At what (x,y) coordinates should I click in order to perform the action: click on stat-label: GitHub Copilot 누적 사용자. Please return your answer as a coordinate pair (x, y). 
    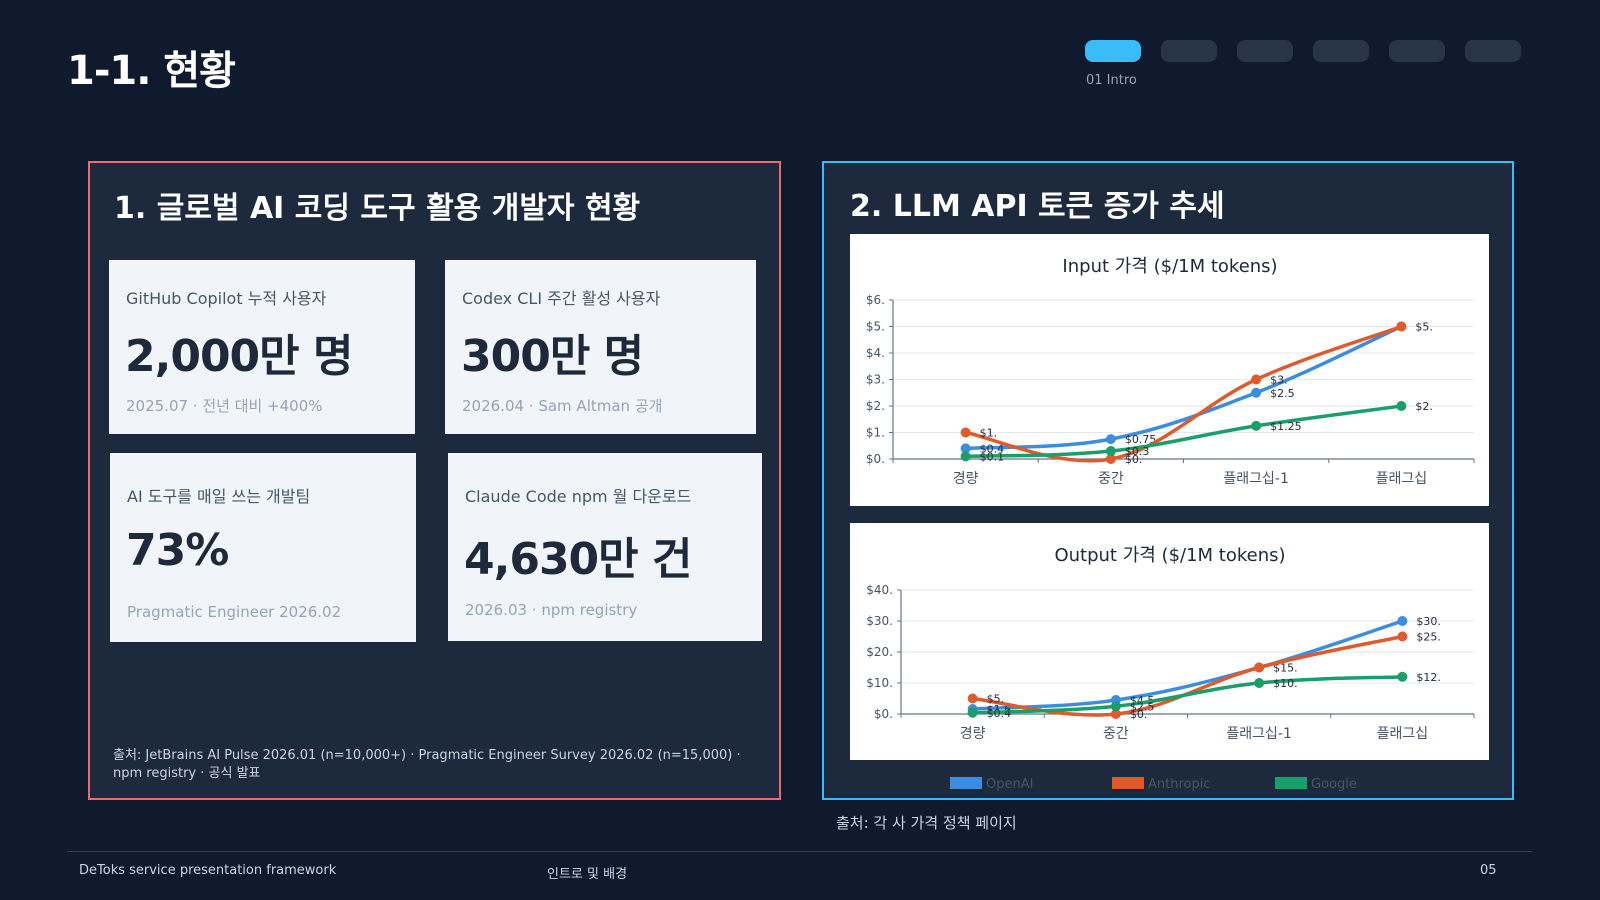
    Looking at the image, I should click on (226, 298).